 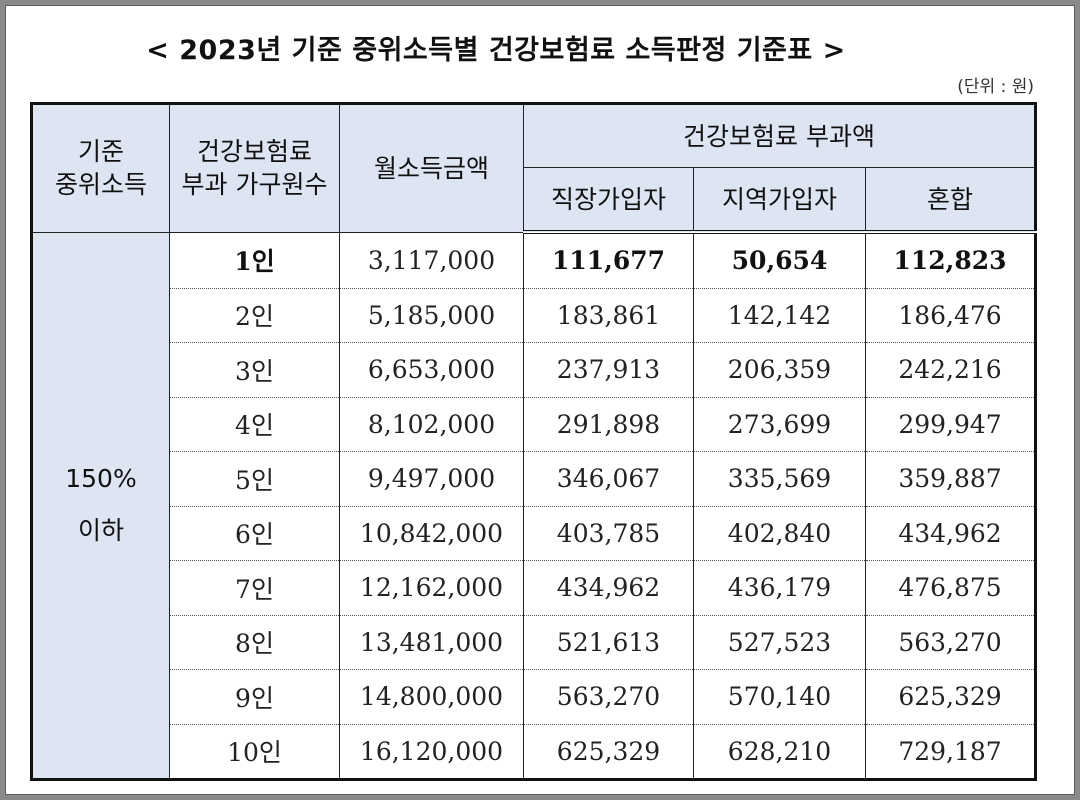 What do you see at coordinates (431, 479) in the screenshot?
I see `cell-income: 9,497,000` at bounding box center [431, 479].